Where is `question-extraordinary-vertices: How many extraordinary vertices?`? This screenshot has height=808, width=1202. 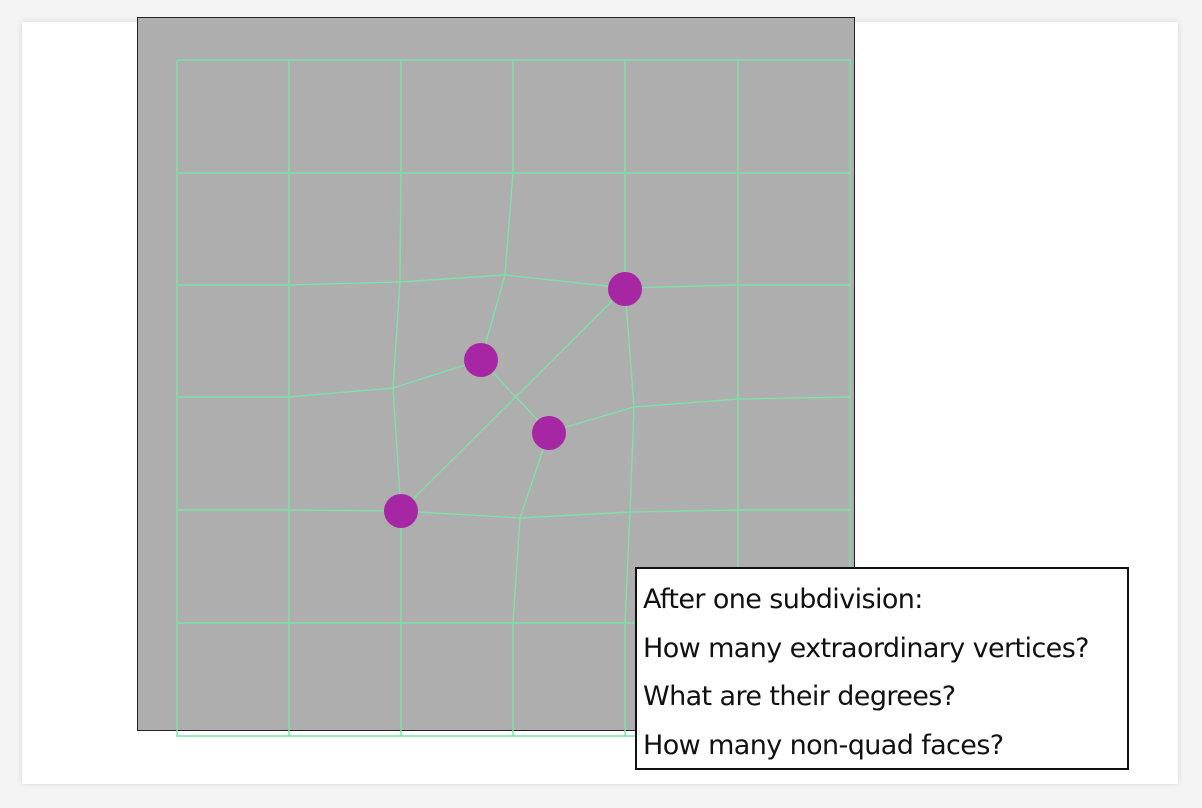 question-extraordinary-vertices: How many extraordinary vertices? is located at coordinates (866, 648).